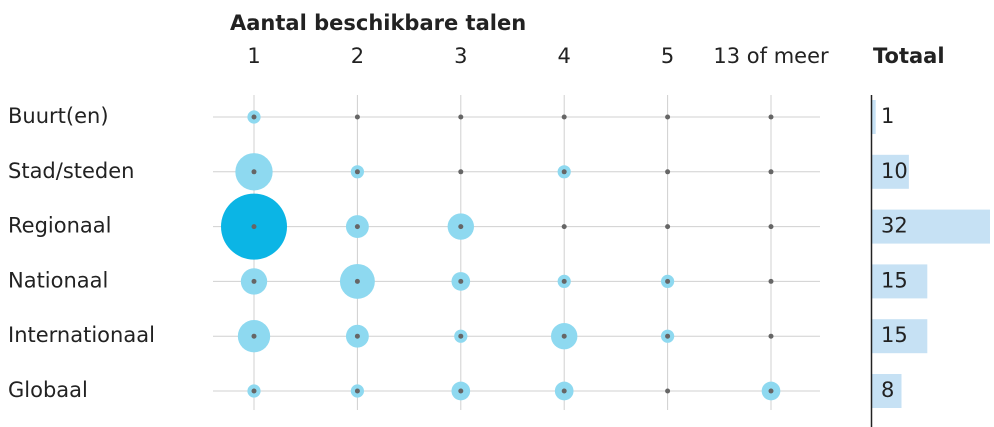 The width and height of the screenshot is (994, 427). I want to click on row-label: Nationaal, so click(58, 280).